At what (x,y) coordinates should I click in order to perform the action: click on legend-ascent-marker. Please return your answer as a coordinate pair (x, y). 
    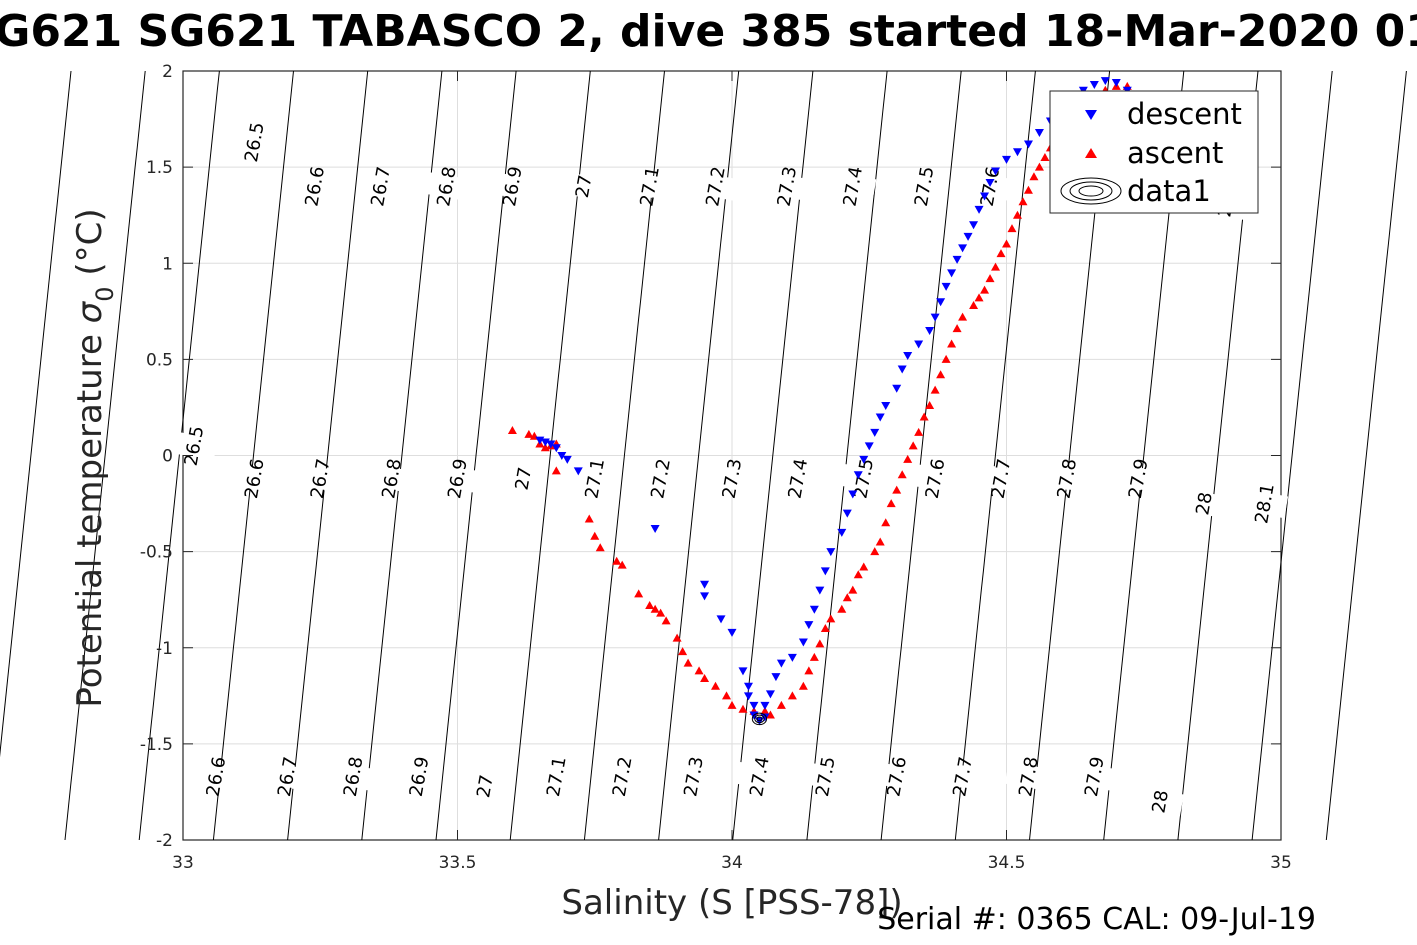
    Looking at the image, I should click on (1091, 153).